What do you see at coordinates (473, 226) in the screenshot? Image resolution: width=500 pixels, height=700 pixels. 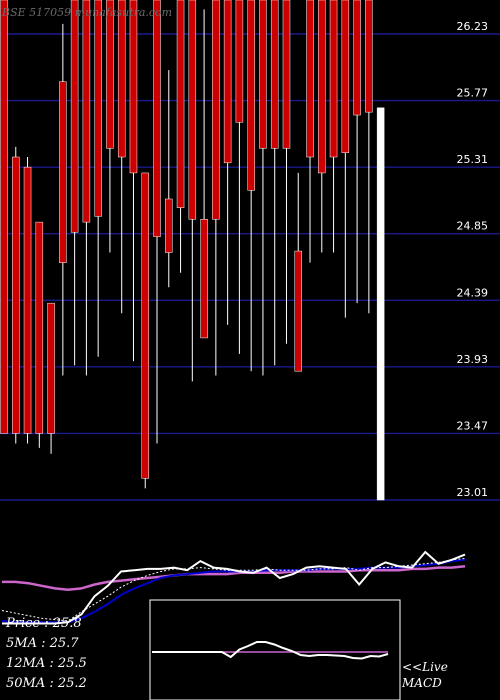 I see `y-tick-label: 24.85` at bounding box center [473, 226].